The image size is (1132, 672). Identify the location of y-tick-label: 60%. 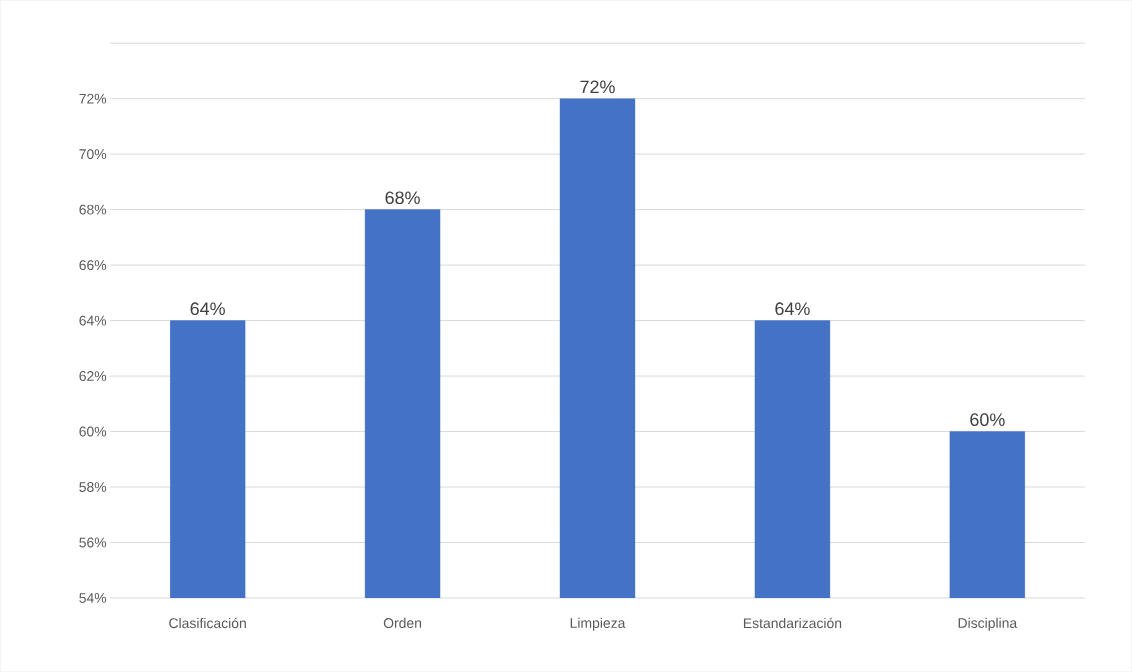
(93, 431).